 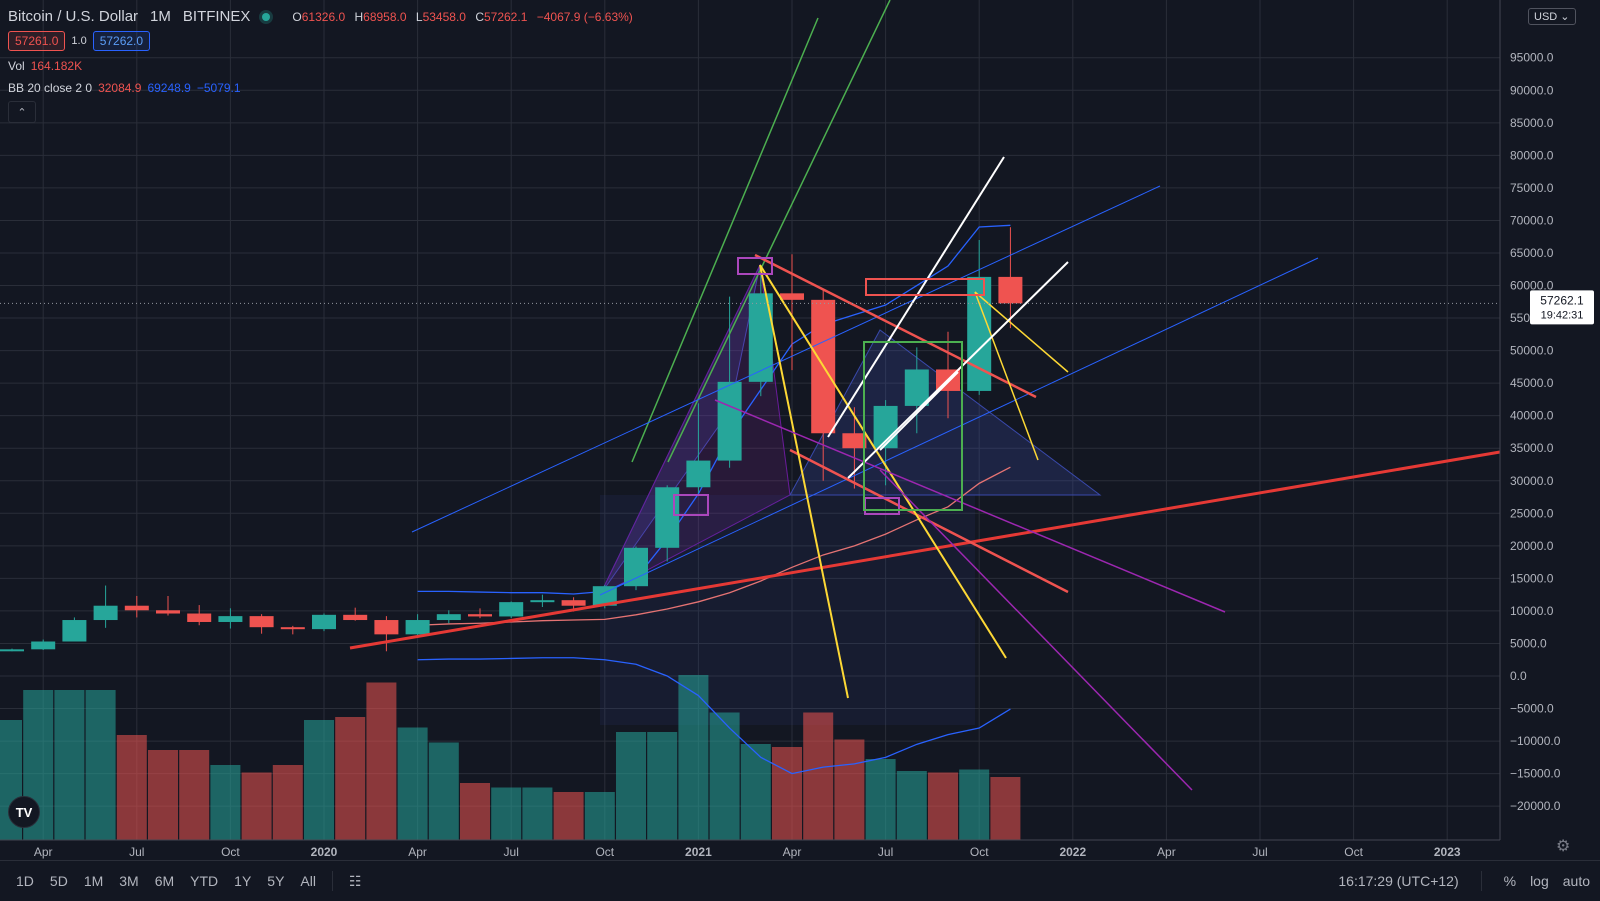 What do you see at coordinates (323, 41) in the screenshot?
I see `trade-row: 57261.0 1.0 57262.0` at bounding box center [323, 41].